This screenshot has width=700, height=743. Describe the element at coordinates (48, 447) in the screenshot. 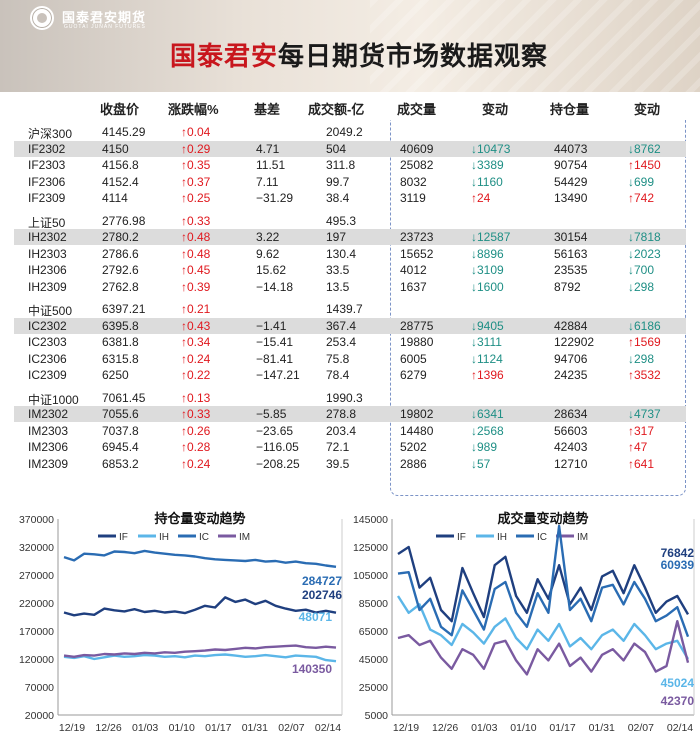

I see `cell-name: IM2306` at that location.